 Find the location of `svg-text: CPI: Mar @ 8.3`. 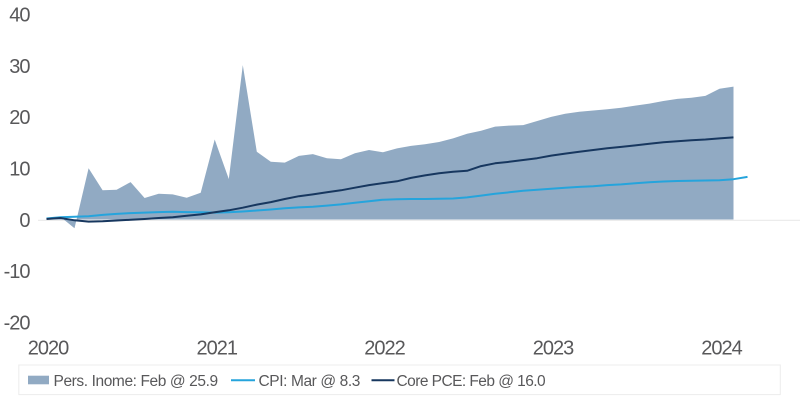

svg-text: CPI: Mar @ 8.3 is located at coordinates (309, 381).